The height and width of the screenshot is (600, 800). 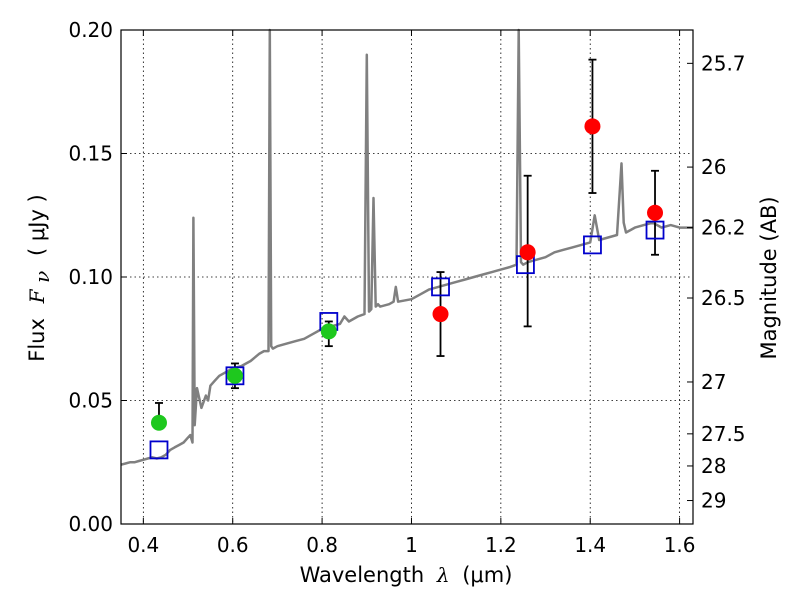 What do you see at coordinates (501, 545) in the screenshot?
I see `x-tick-label: 1.2` at bounding box center [501, 545].